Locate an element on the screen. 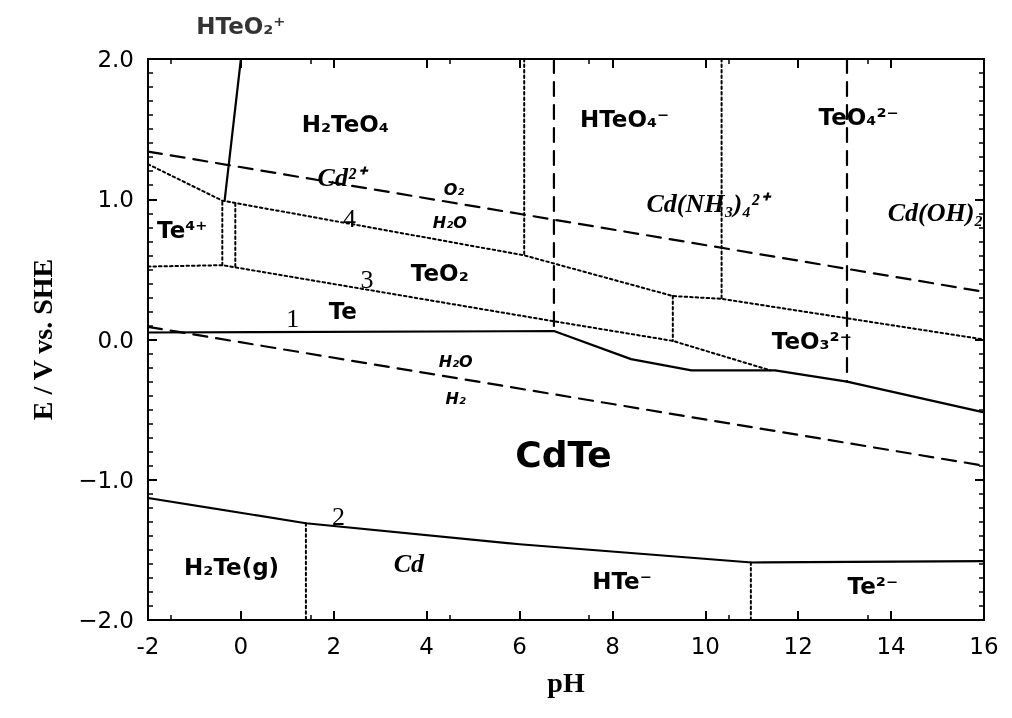 This screenshot has height=718, width=1012. y-tick-label: −1.0 is located at coordinates (106, 479).